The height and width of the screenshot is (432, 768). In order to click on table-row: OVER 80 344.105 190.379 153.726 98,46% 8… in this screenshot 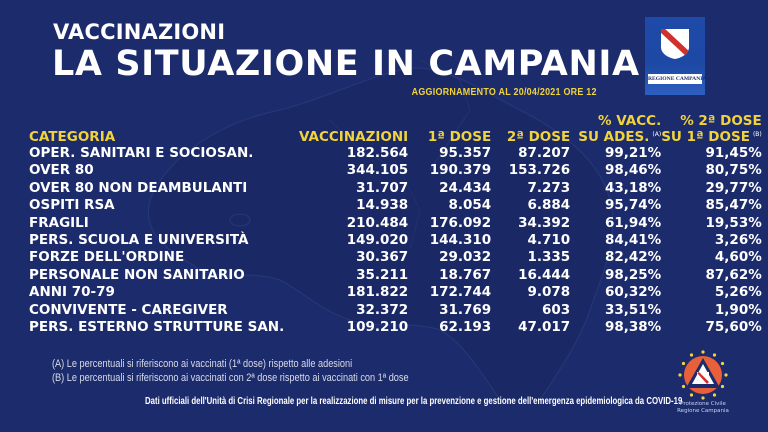, I will do `click(395, 170)`.